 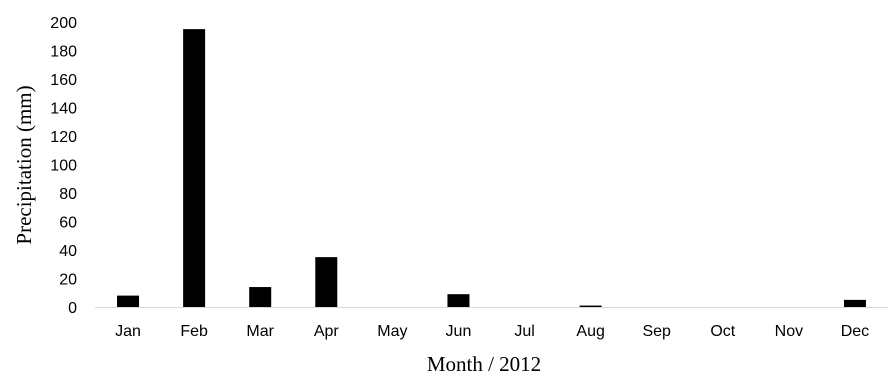 What do you see at coordinates (68, 251) in the screenshot?
I see `y-tick-label: 40` at bounding box center [68, 251].